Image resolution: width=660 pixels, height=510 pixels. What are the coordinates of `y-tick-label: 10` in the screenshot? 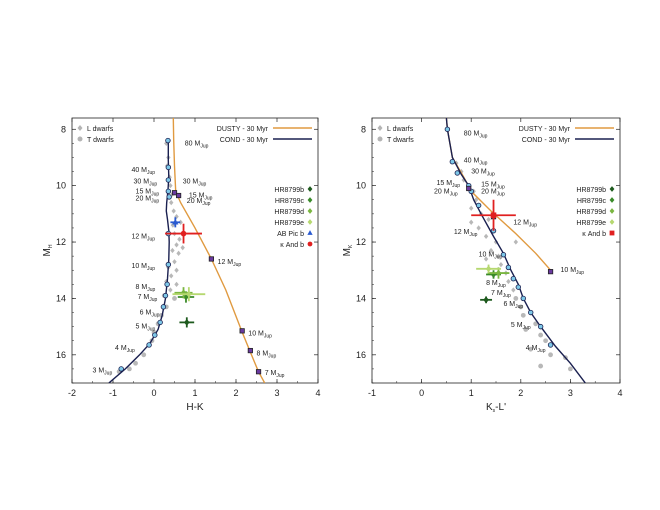 It's located at (361, 186).